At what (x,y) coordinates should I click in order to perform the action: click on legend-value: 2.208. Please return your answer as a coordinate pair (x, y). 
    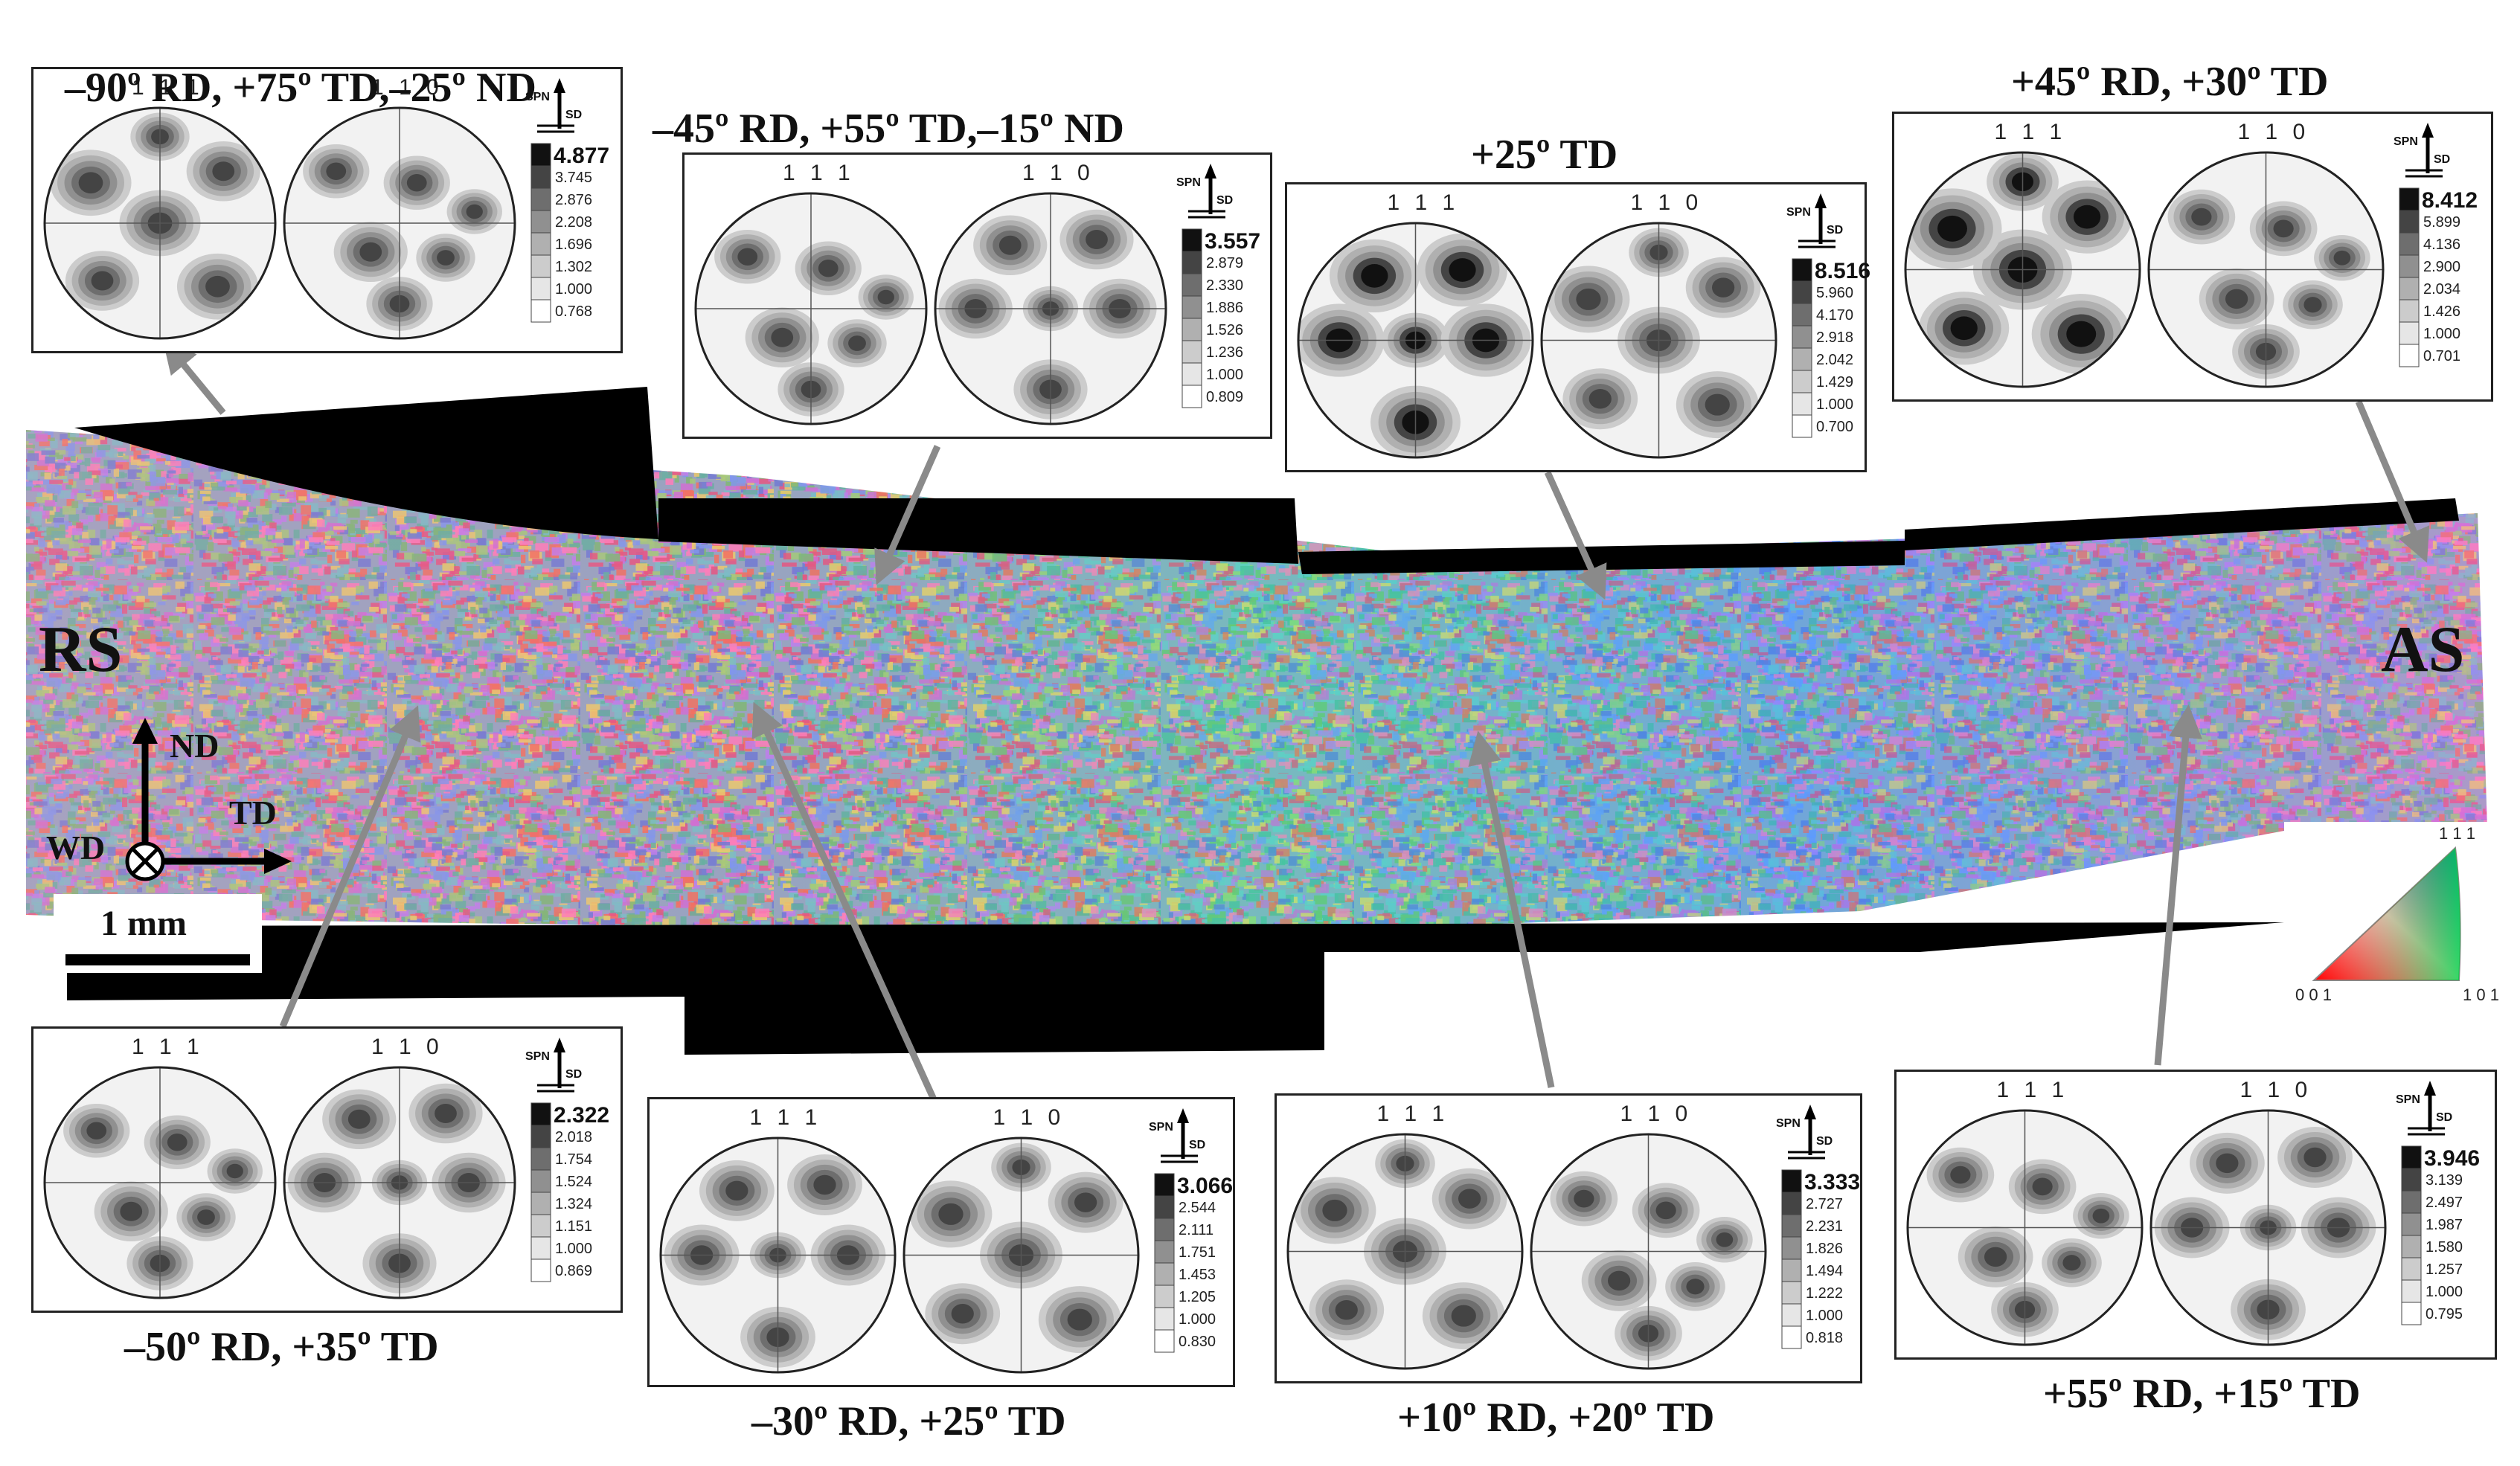
    Looking at the image, I should click on (574, 222).